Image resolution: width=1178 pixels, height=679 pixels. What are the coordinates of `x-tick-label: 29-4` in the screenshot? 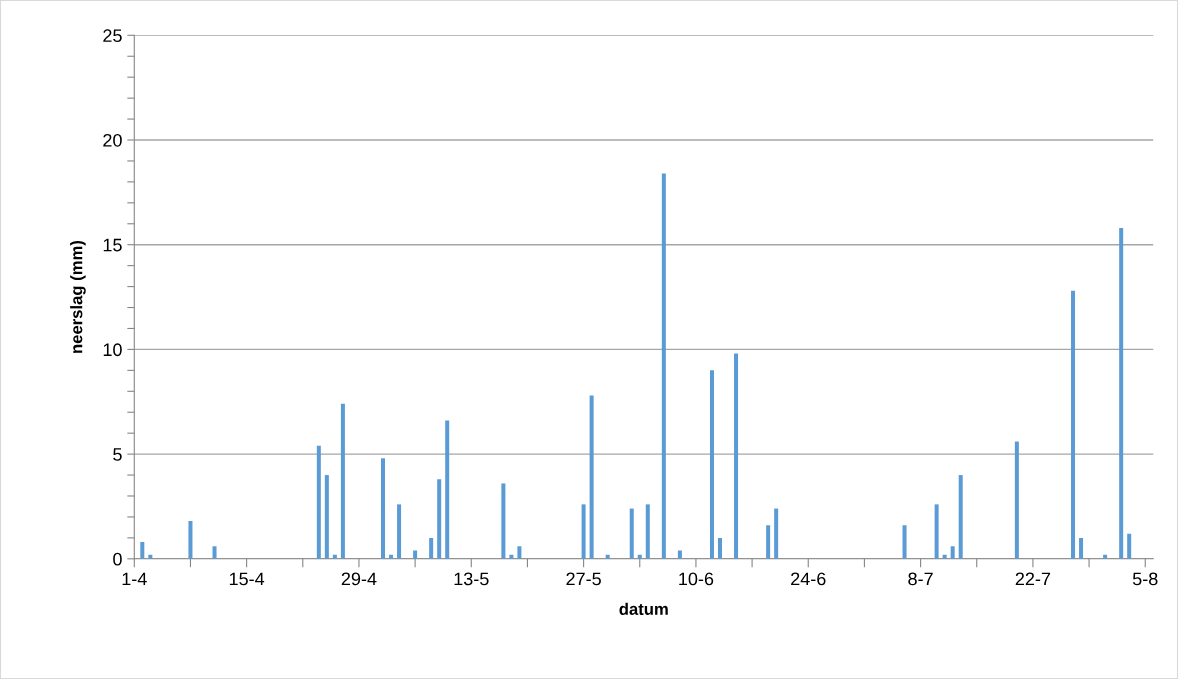 It's located at (359, 579).